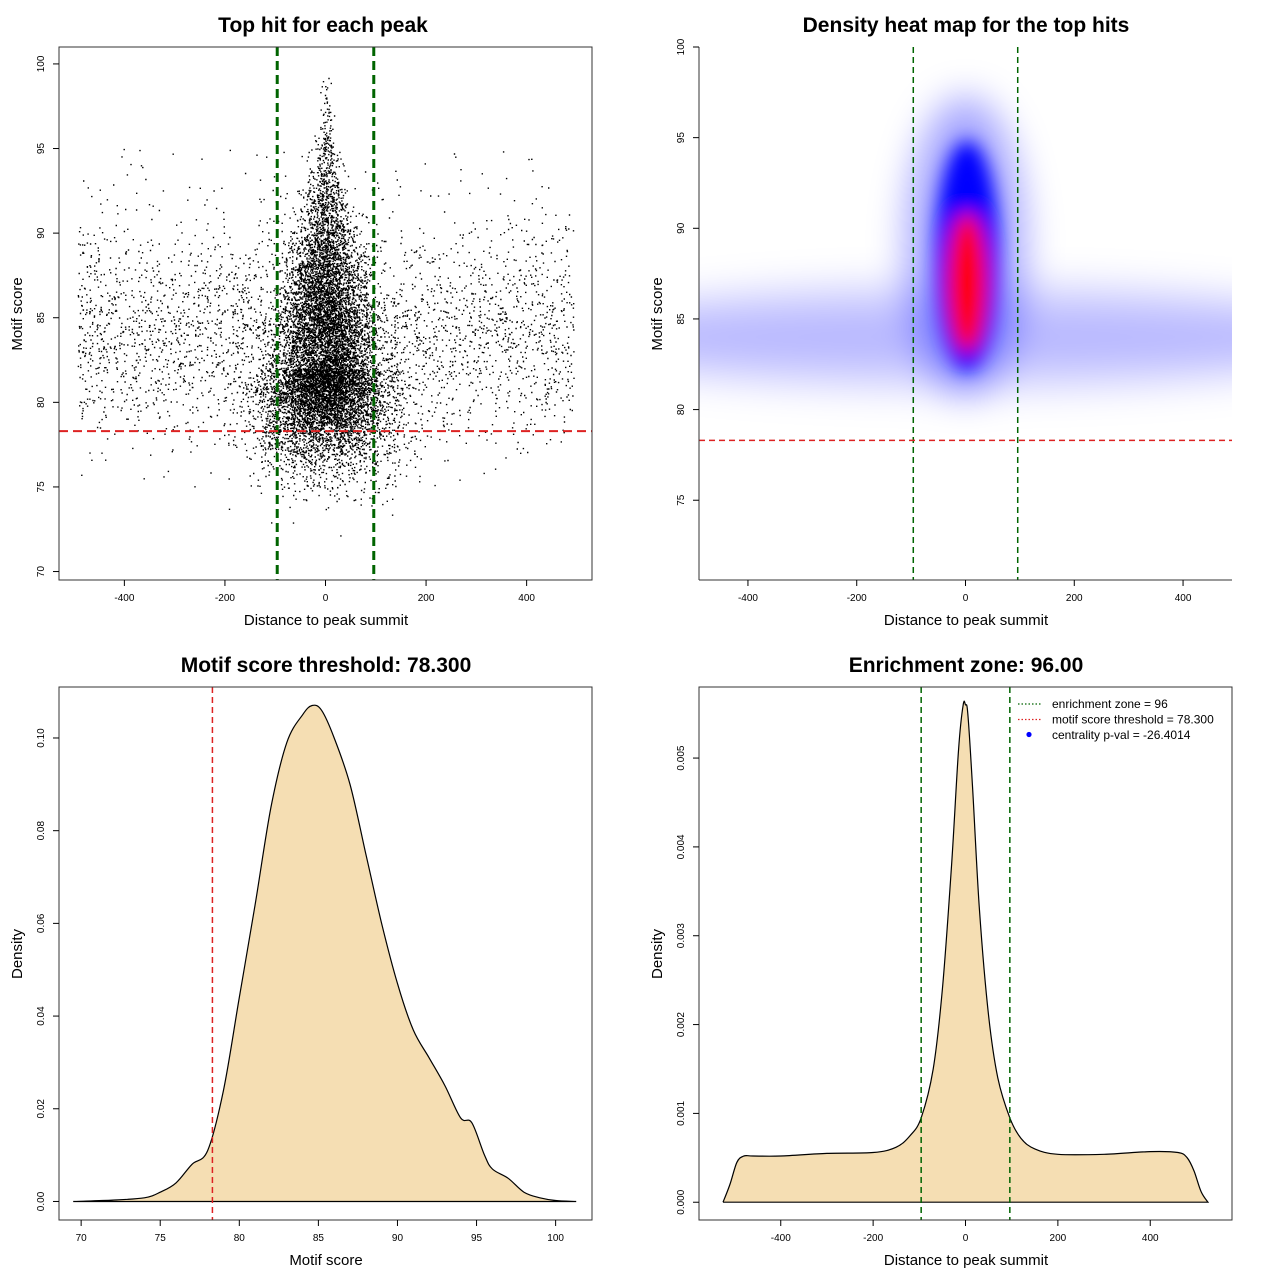  What do you see at coordinates (398, 1238) in the screenshot?
I see `score-density-x-tick-label: 90` at bounding box center [398, 1238].